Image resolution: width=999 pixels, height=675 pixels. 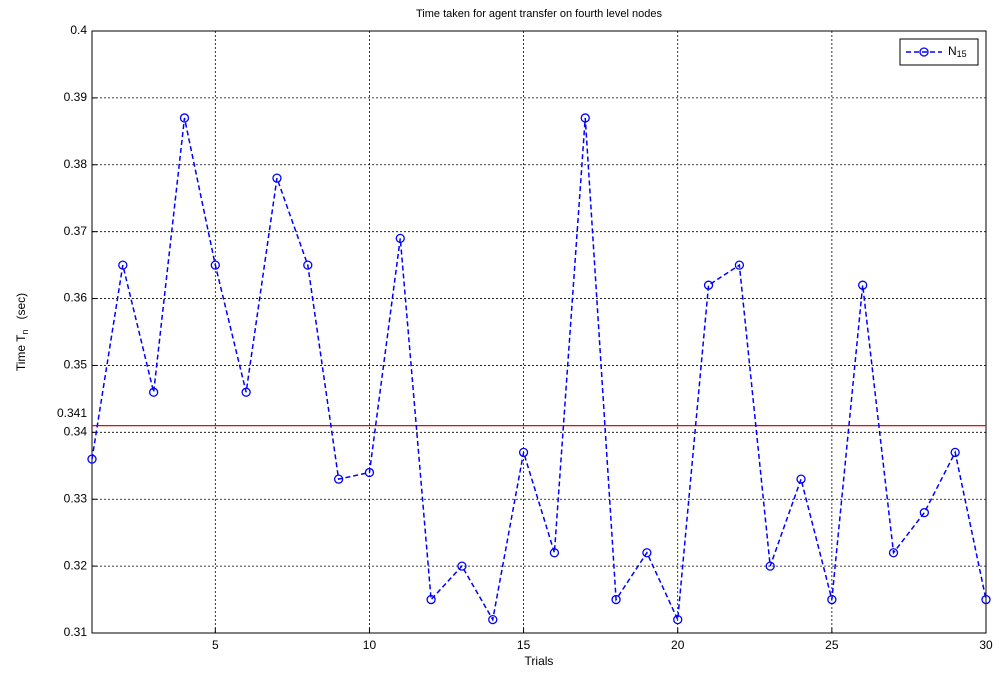 What do you see at coordinates (76, 231) in the screenshot?
I see `y-tick-label: 0.37` at bounding box center [76, 231].